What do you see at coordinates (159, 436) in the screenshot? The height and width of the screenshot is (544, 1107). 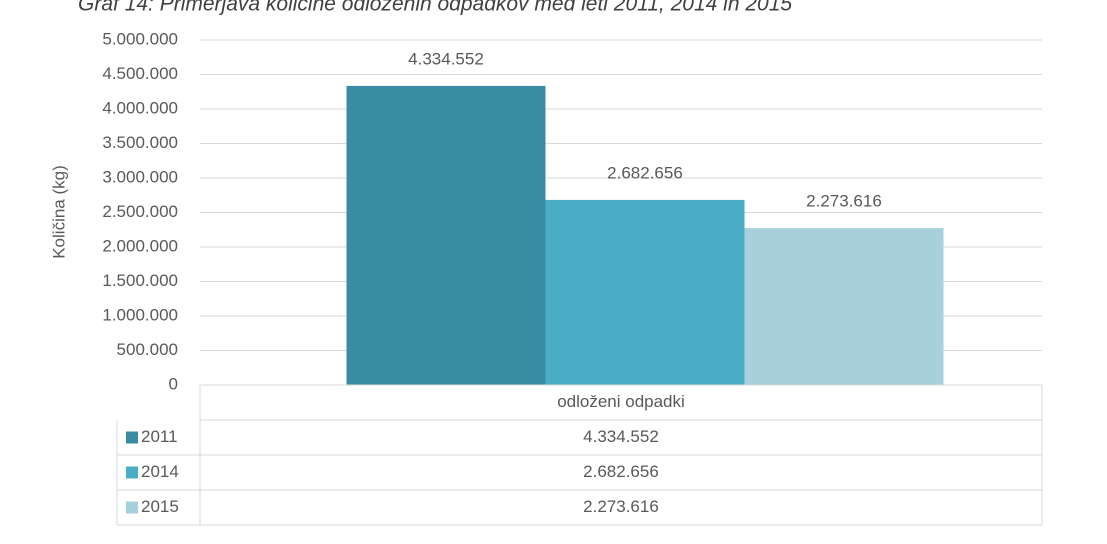 I see `legend-label: 2011` at bounding box center [159, 436].